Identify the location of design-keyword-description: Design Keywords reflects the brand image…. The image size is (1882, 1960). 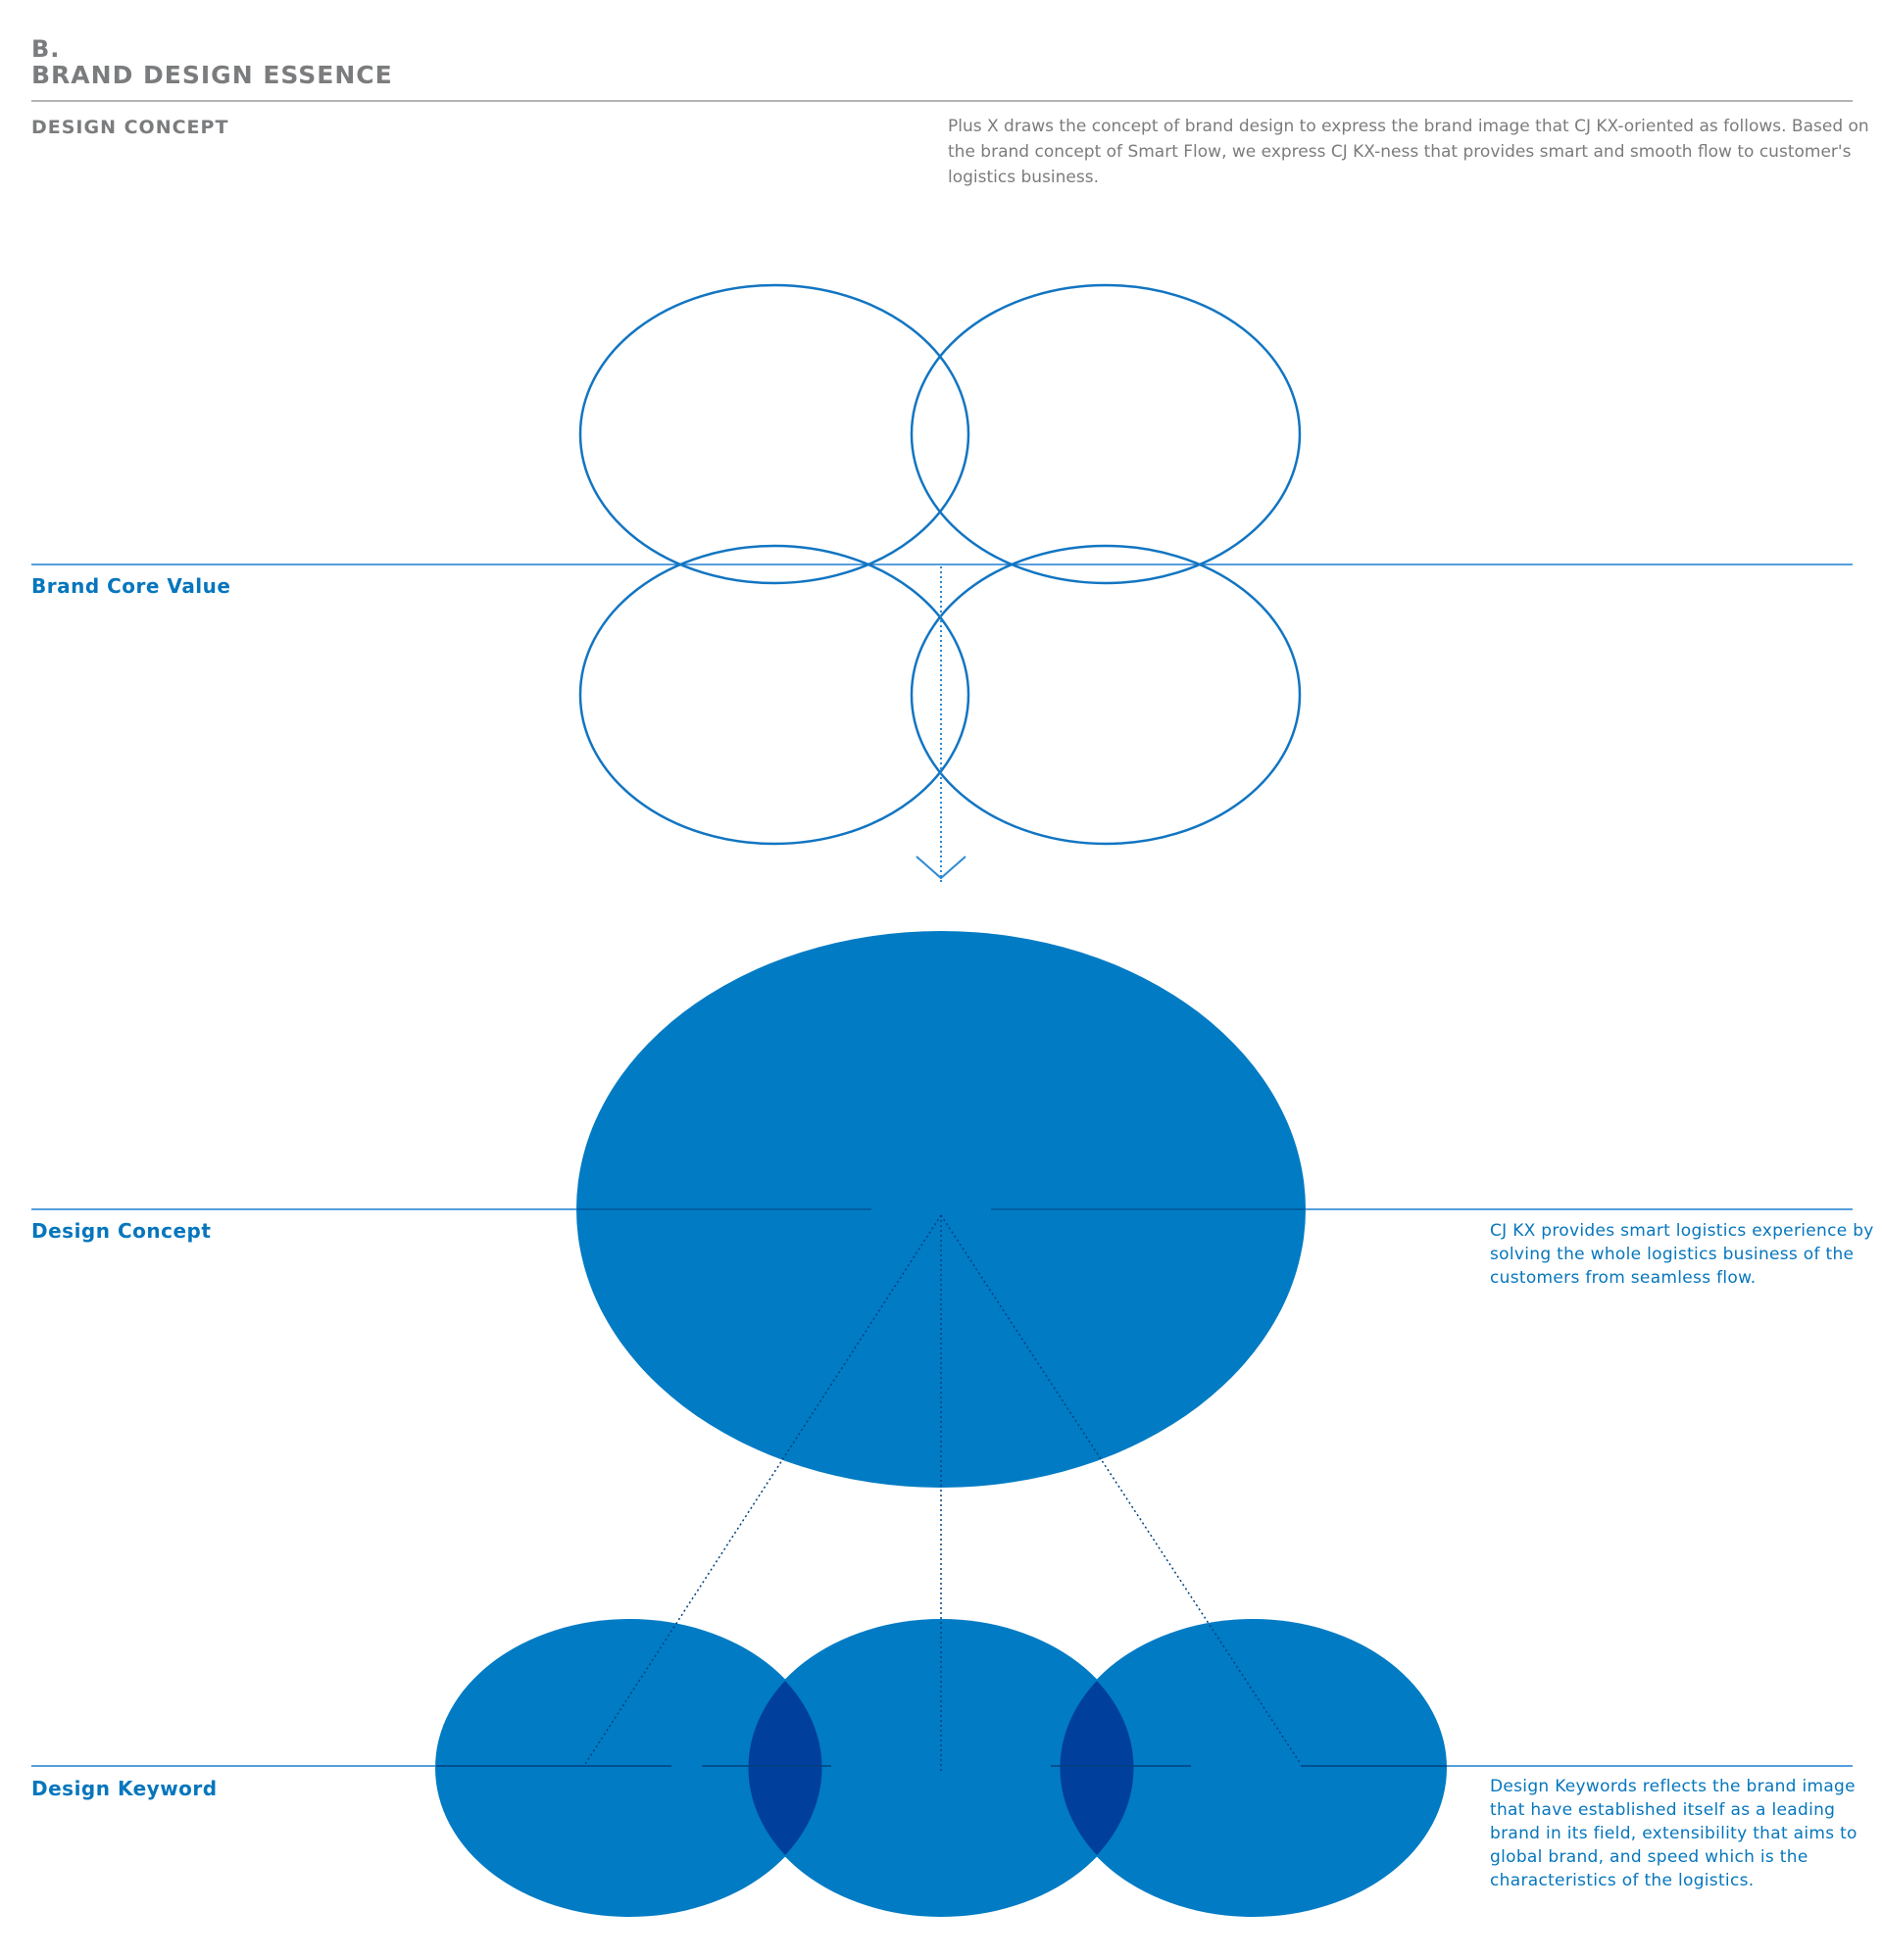
(1674, 1833).